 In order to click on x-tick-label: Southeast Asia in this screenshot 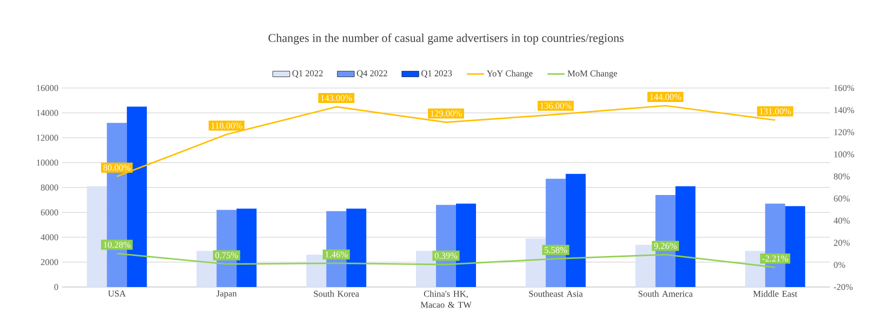, I will do `click(556, 293)`.